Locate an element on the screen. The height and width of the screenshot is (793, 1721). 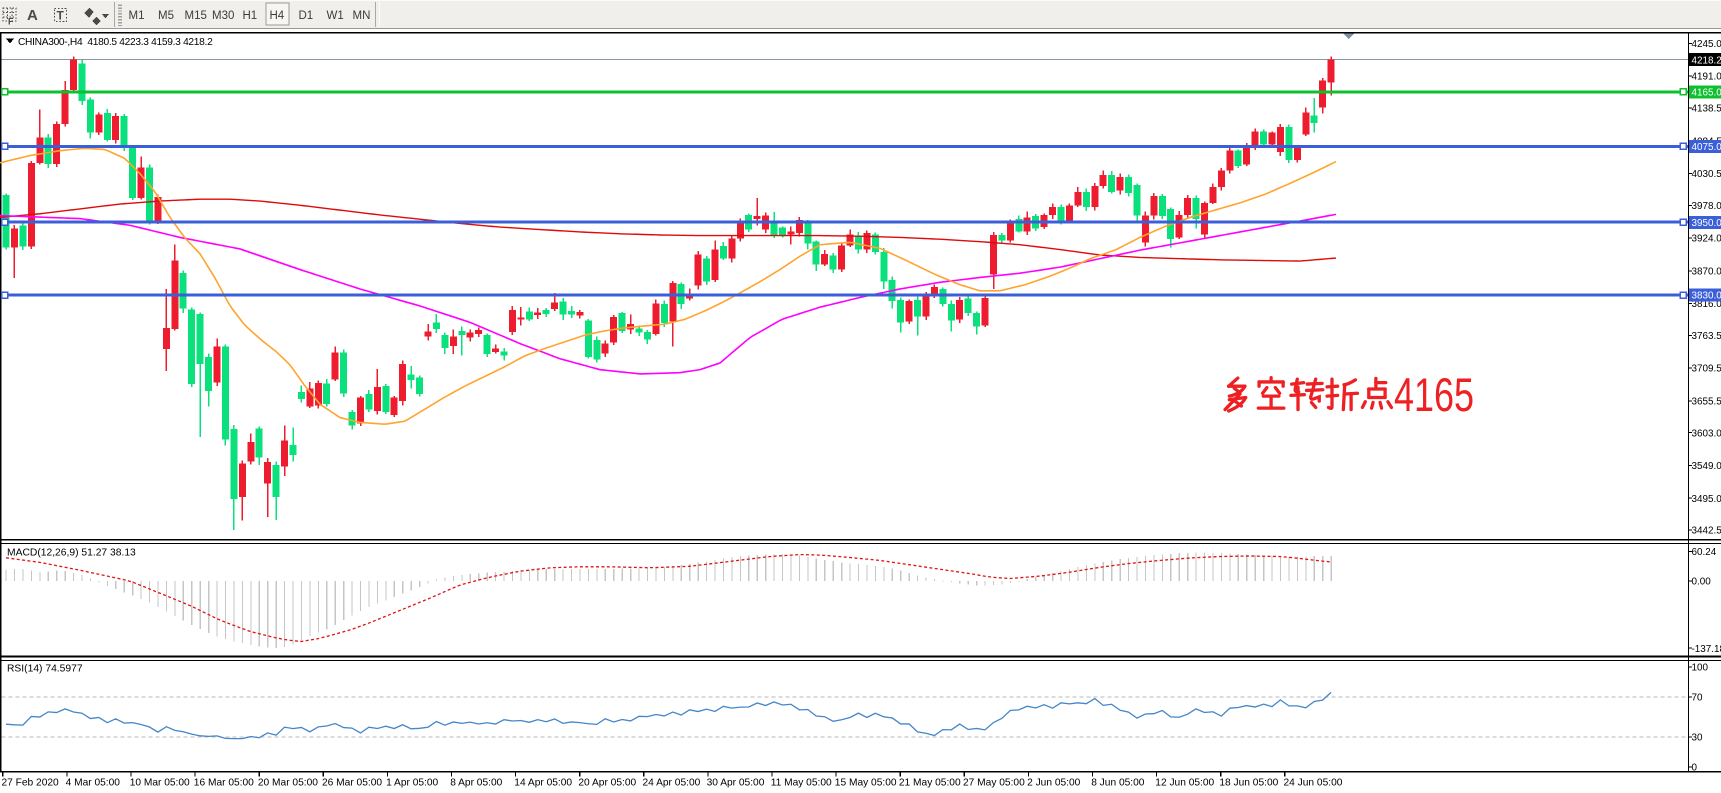
svg-text: 12 Jun 05:00 is located at coordinates (1184, 783).